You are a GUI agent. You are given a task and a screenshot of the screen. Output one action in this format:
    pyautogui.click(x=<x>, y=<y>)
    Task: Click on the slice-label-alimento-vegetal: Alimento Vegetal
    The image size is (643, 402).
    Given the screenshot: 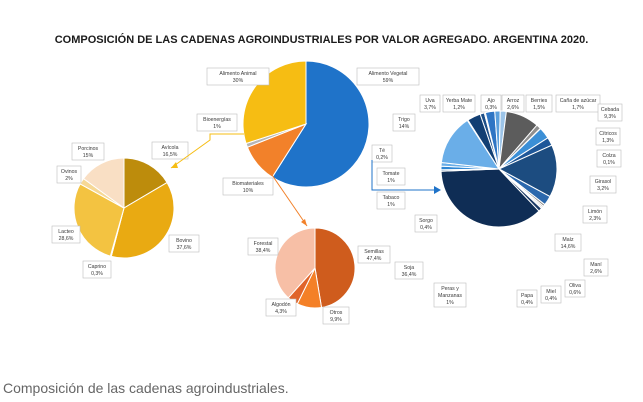 What is the action you would take?
    pyautogui.click(x=388, y=74)
    